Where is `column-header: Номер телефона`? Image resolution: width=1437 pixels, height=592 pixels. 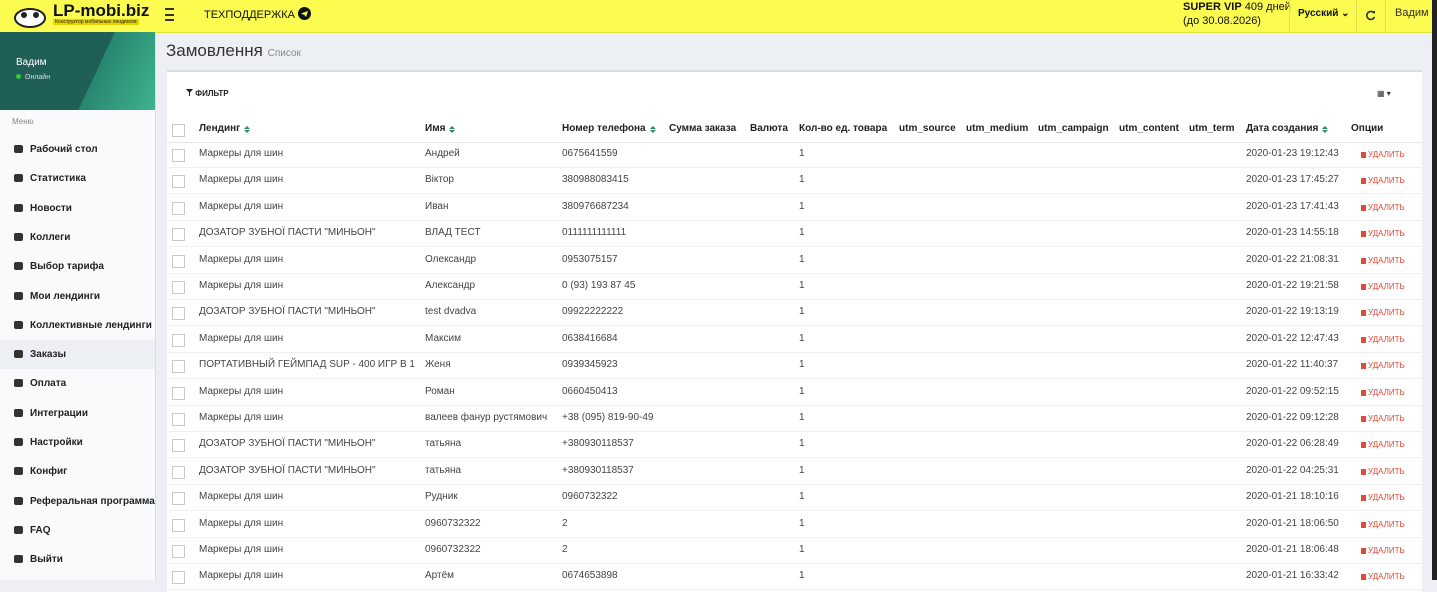
column-header: Номер телефона is located at coordinates (609, 128).